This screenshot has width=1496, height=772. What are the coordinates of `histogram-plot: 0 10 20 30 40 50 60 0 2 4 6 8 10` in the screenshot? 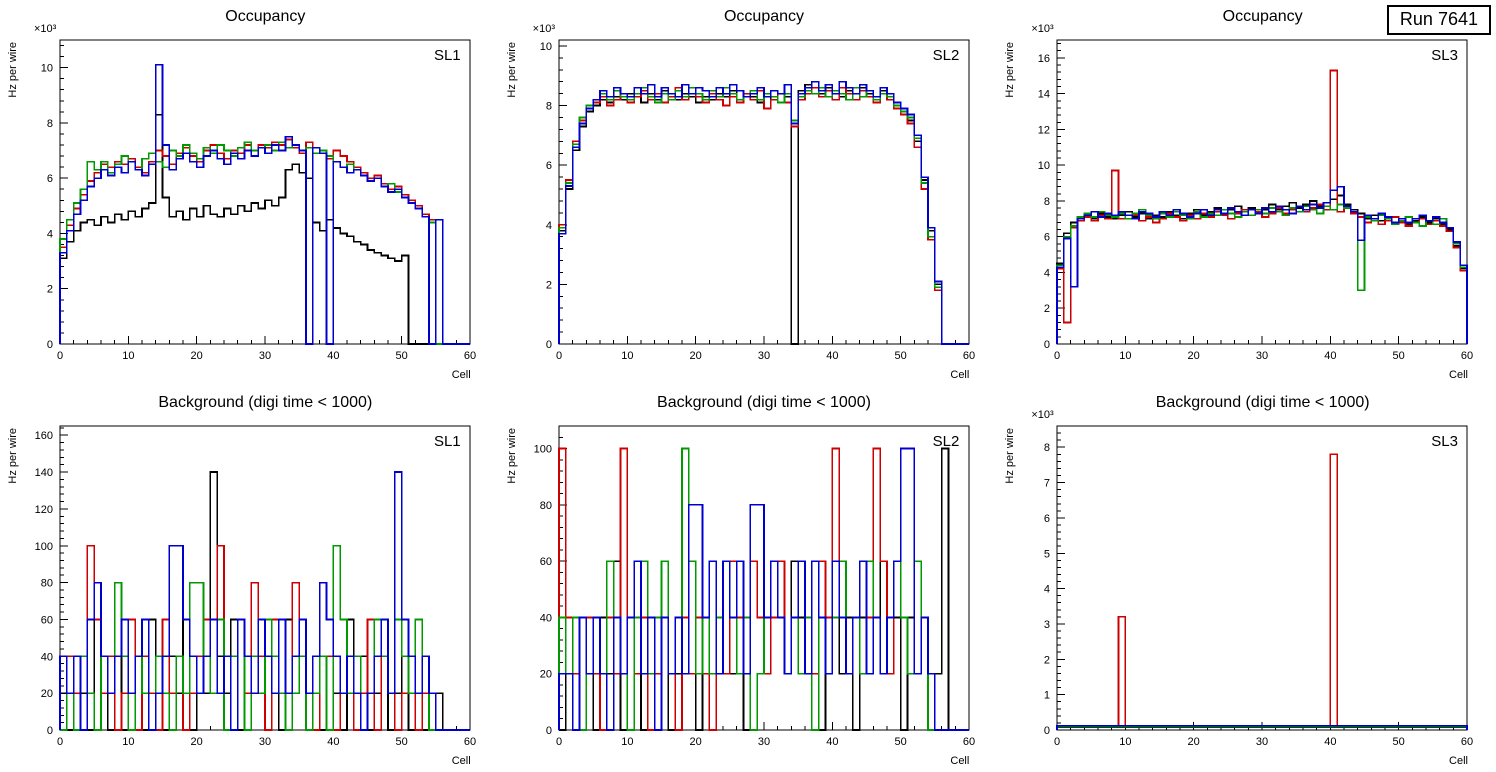 It's located at (757, 200).